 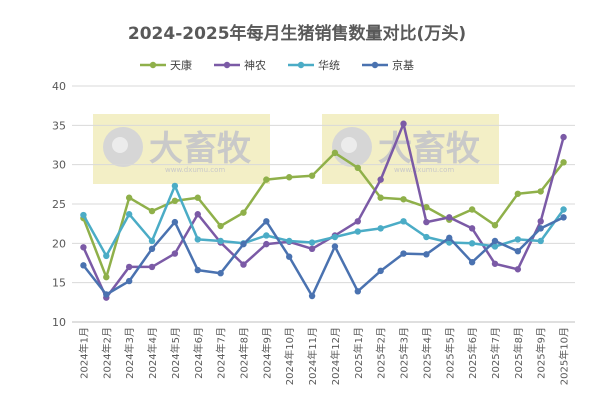 What do you see at coordinates (297, 33) in the screenshot?
I see `chart-title: 2024-2025年每月生猪销售数量对比(万头)` at bounding box center [297, 33].